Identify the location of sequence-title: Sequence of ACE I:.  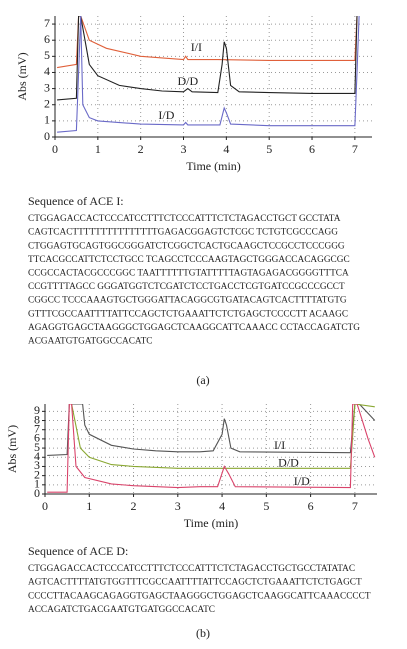
(76, 201).